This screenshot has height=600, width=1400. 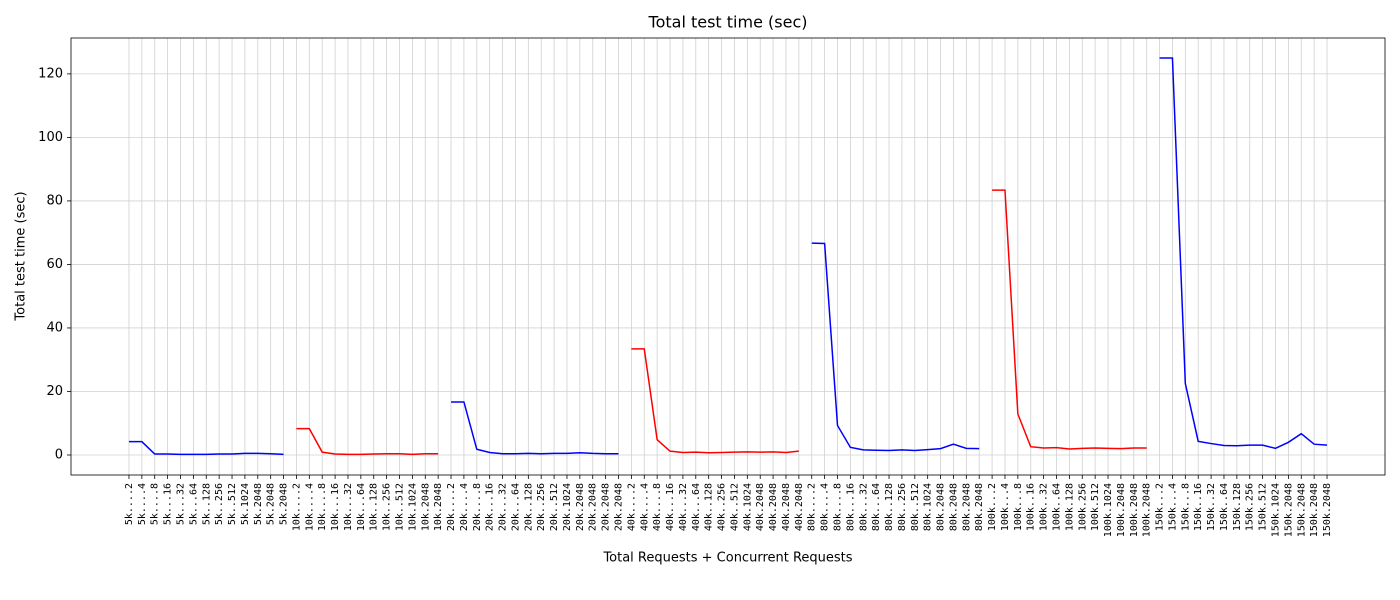 I want to click on x-tick-label: 150k..16, so click(x=1198, y=507).